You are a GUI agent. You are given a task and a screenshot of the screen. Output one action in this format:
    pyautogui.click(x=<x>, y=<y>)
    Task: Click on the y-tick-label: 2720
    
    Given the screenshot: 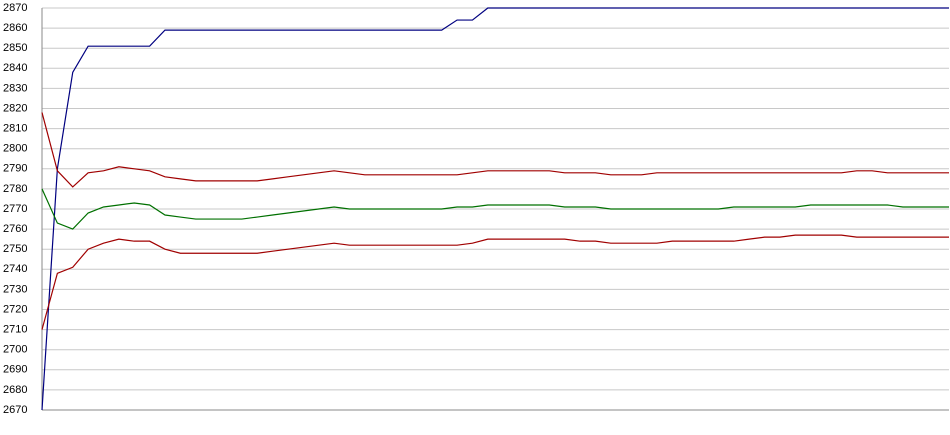 What is the action you would take?
    pyautogui.click(x=15, y=309)
    